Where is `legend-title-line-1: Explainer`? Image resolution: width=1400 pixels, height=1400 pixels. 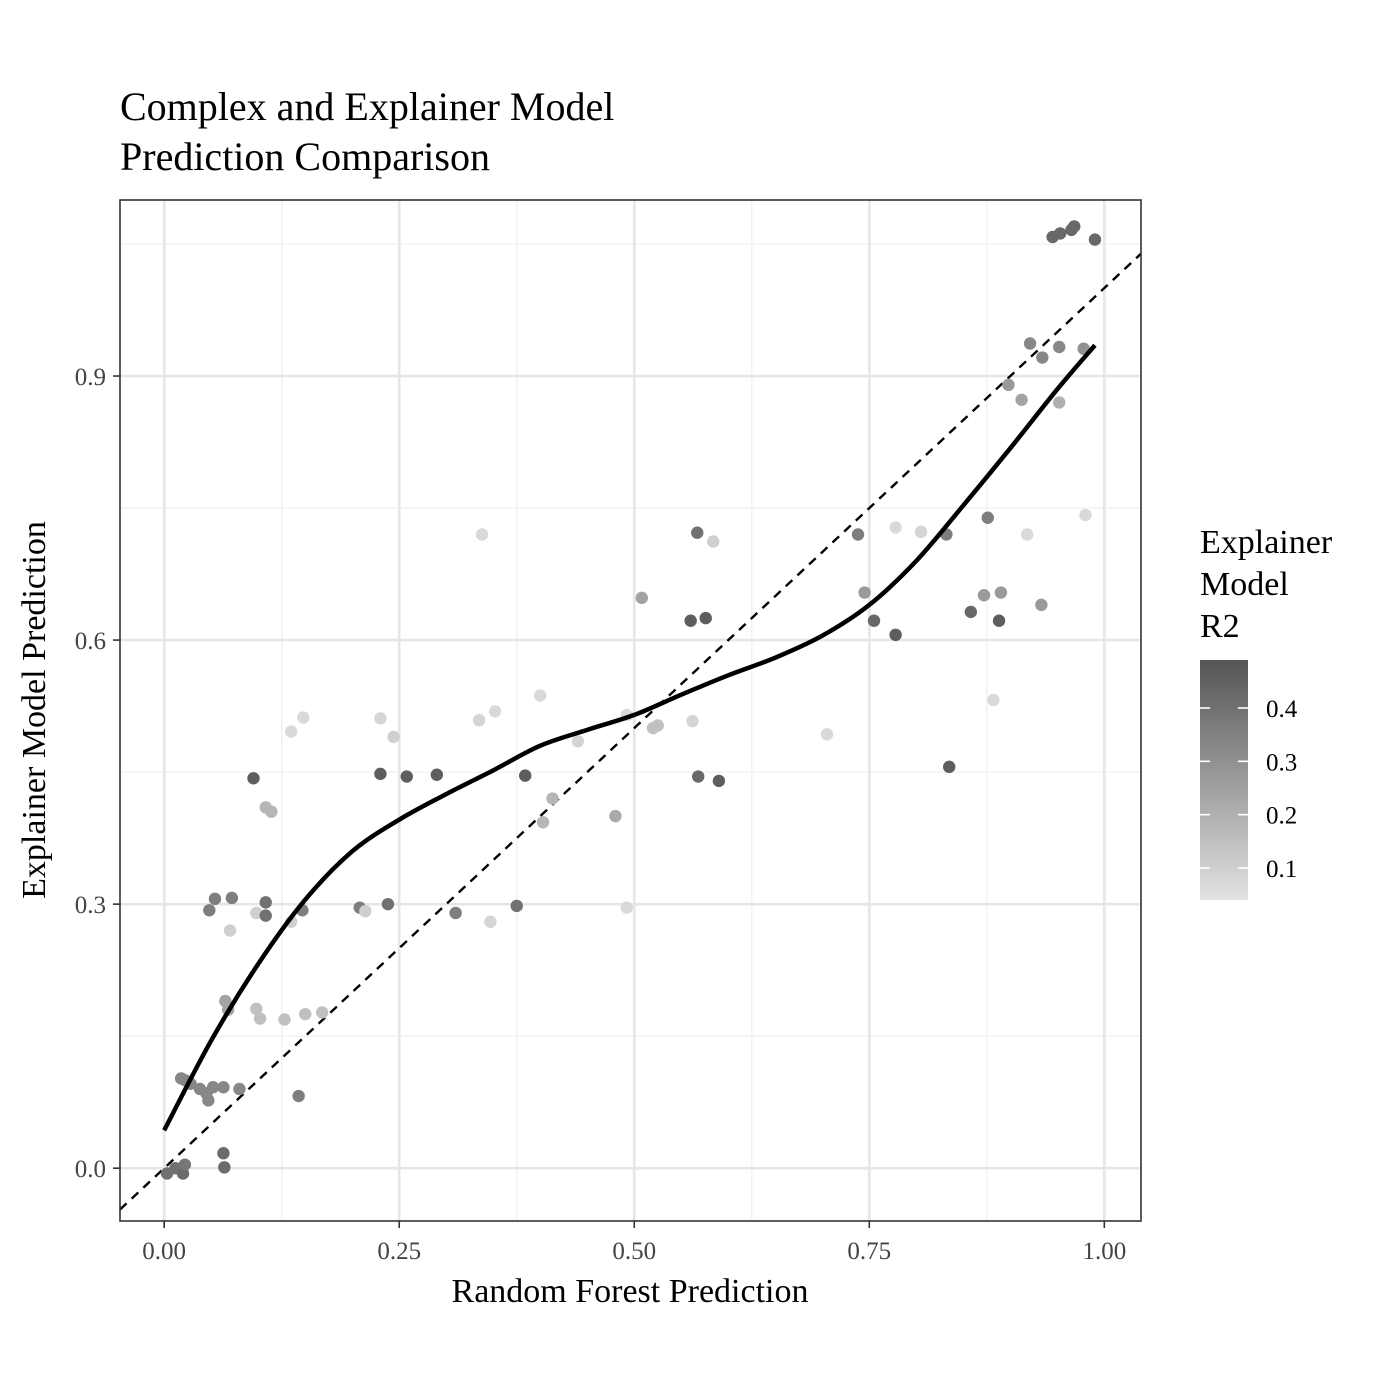 legend-title-line-1: Explainer is located at coordinates (1266, 542).